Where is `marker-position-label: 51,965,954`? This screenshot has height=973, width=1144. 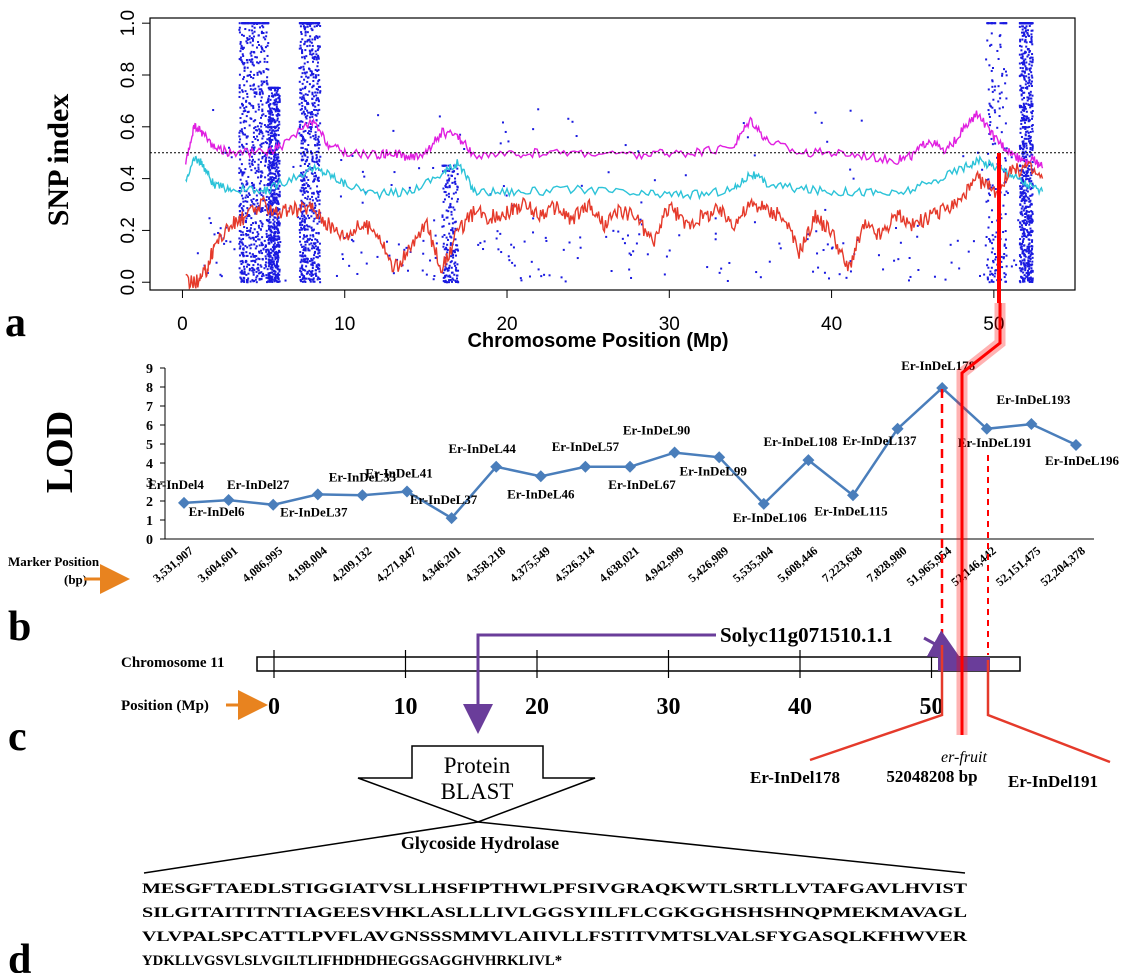 marker-position-label: 51,965,954 is located at coordinates (929, 566).